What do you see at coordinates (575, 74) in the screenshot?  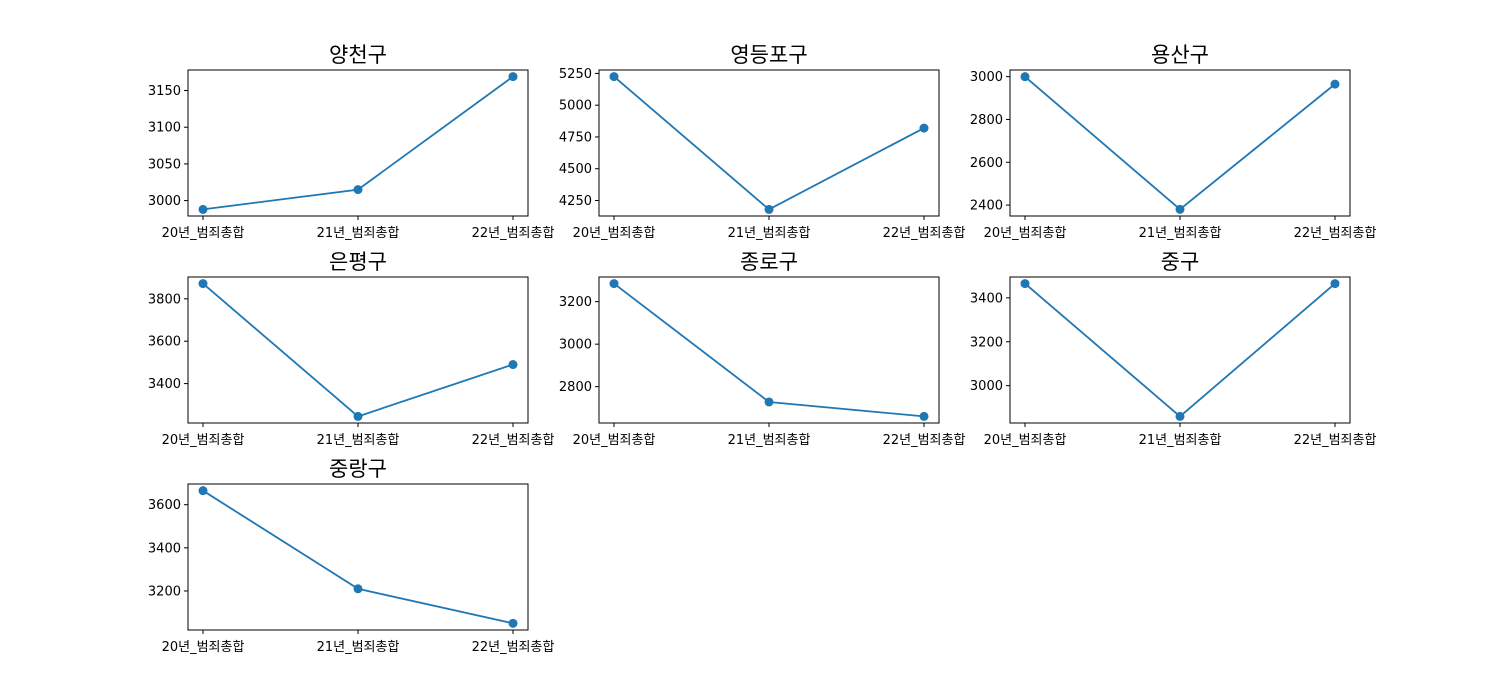 I see `y-tick-label: 5250` at bounding box center [575, 74].